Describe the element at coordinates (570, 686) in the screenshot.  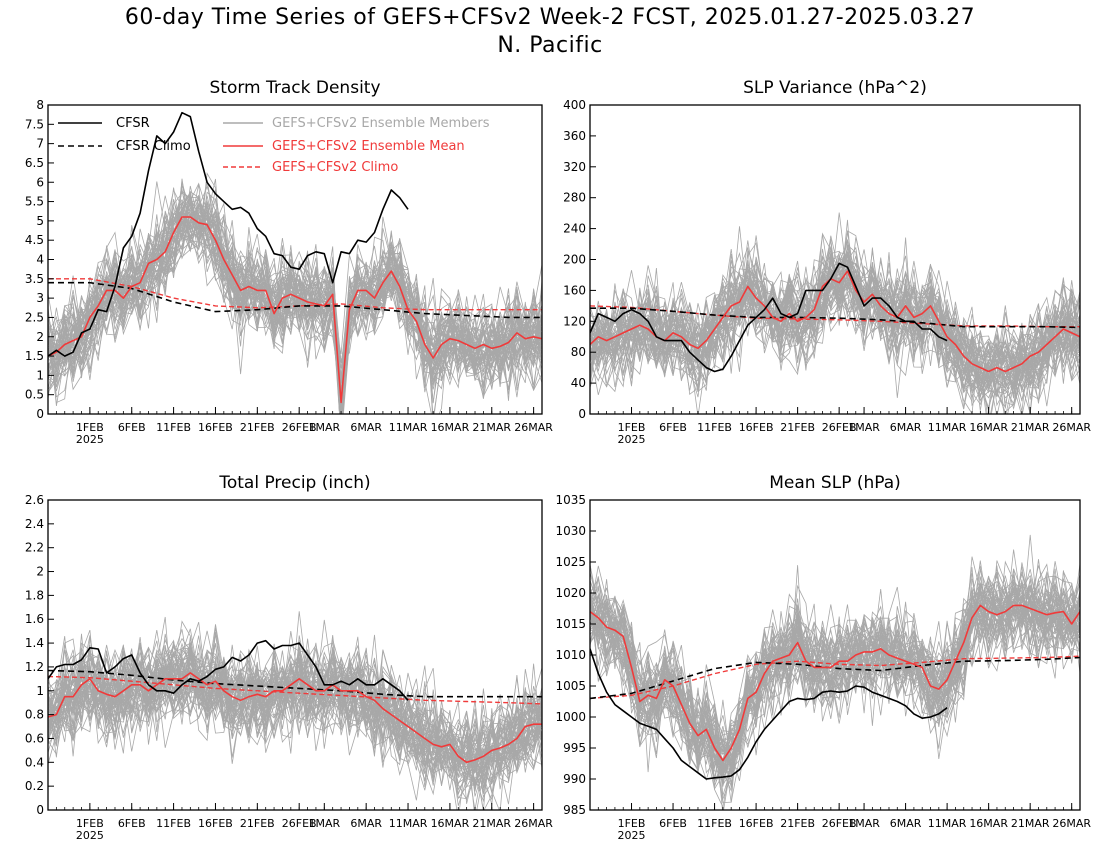
I see `y-tick-label: 1005` at that location.